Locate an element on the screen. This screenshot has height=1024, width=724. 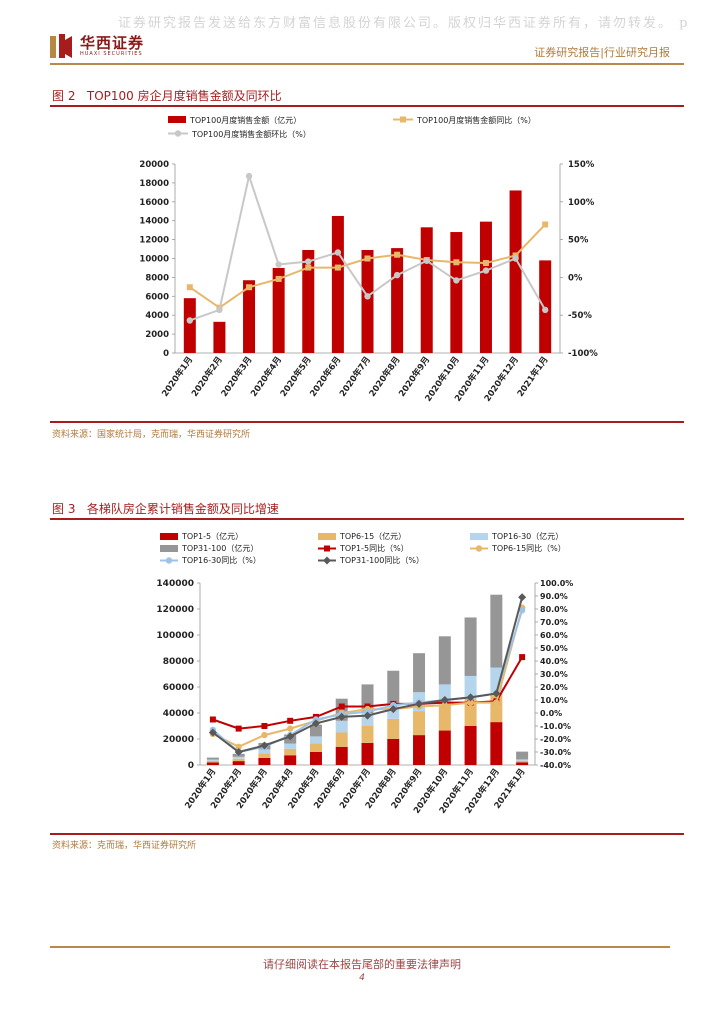
figure-3-source: 资料来源：克而瑞，华西证券研究所 is located at coordinates (124, 846).